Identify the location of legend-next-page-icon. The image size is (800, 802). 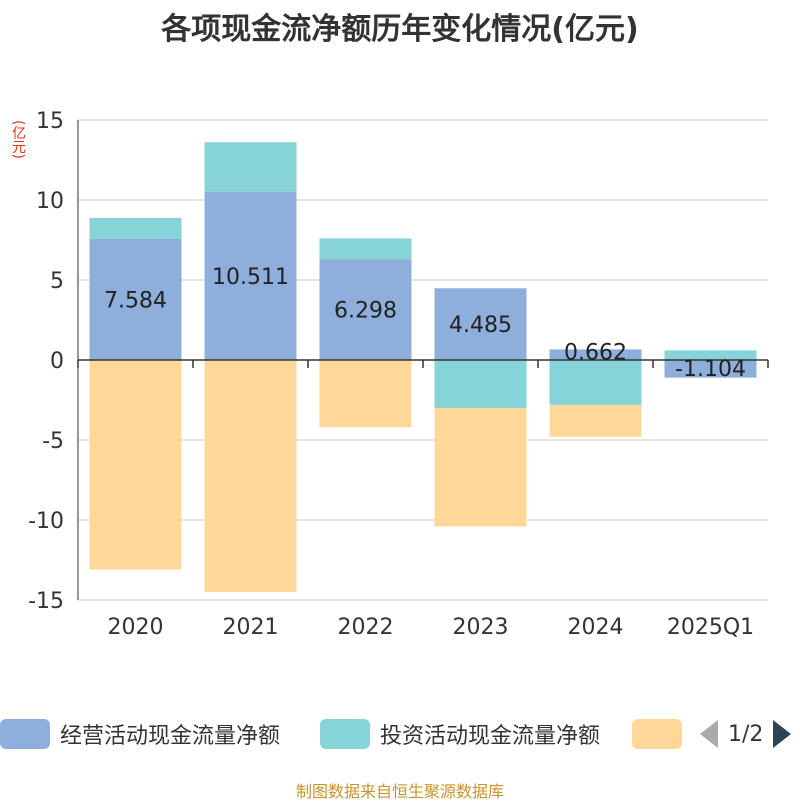
(782, 734).